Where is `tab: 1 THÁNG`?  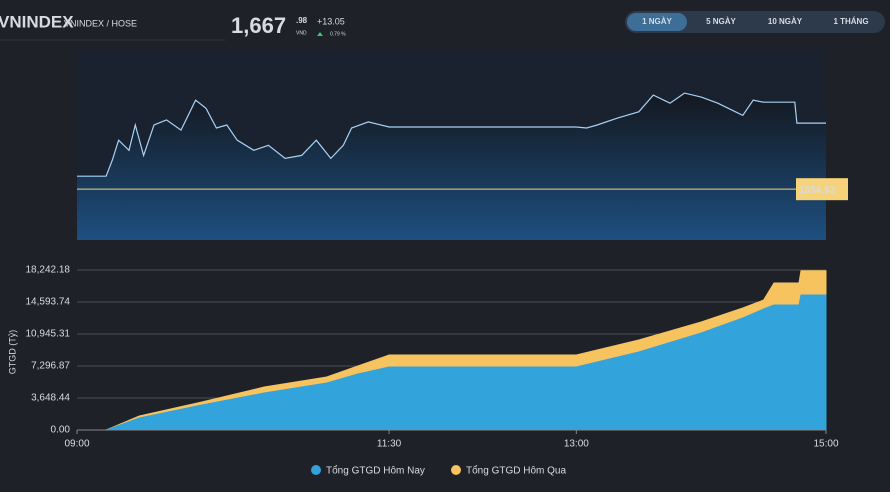 tab: 1 THÁNG is located at coordinates (850, 21).